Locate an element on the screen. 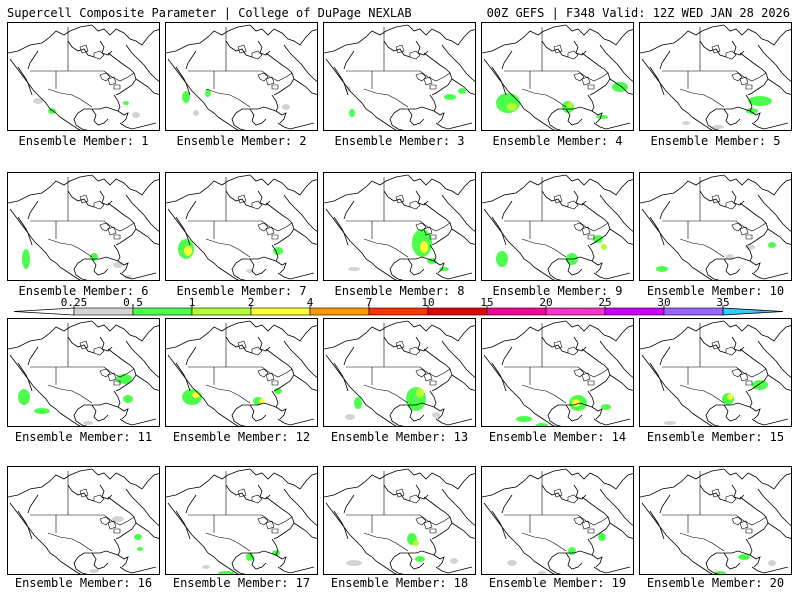  panel-caption: Ensemble Member: 13 is located at coordinates (399, 437).